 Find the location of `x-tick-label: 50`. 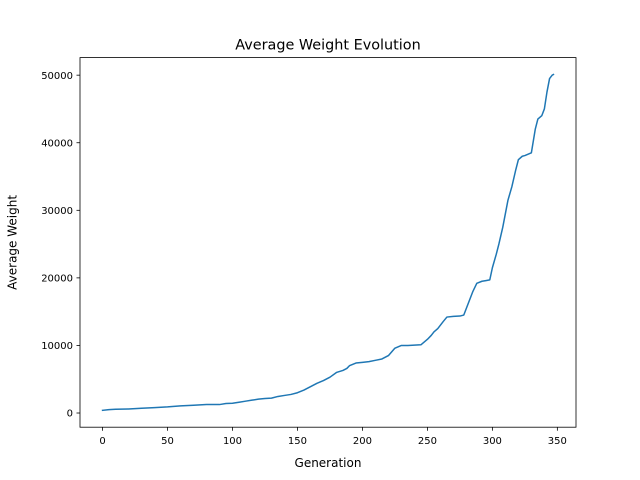

x-tick-label: 50 is located at coordinates (167, 441).